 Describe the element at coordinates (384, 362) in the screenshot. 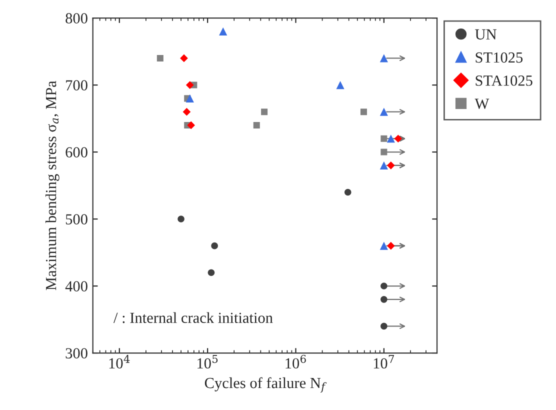

I see `x-tick-label: 10$^{7}$` at that location.